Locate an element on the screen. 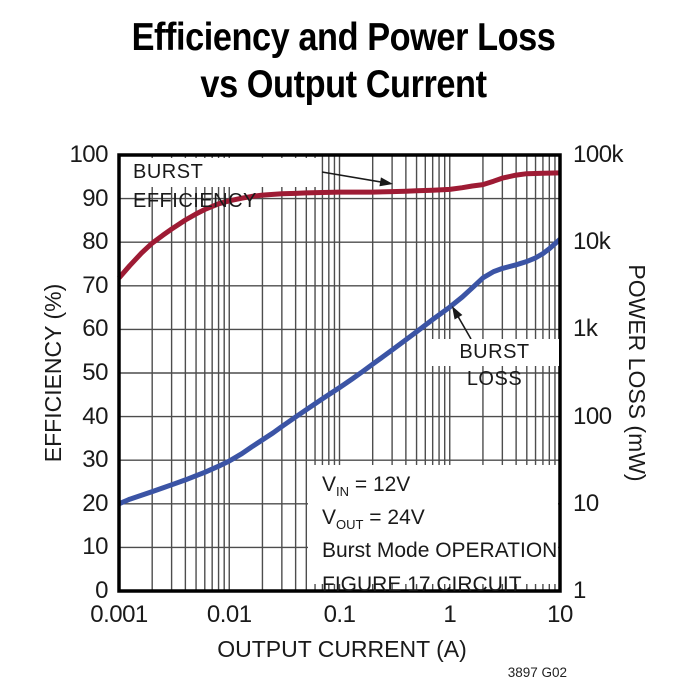 Image resolution: width=687 pixels, height=690 pixels. x-tick-label: 0.001 is located at coordinates (119, 614).